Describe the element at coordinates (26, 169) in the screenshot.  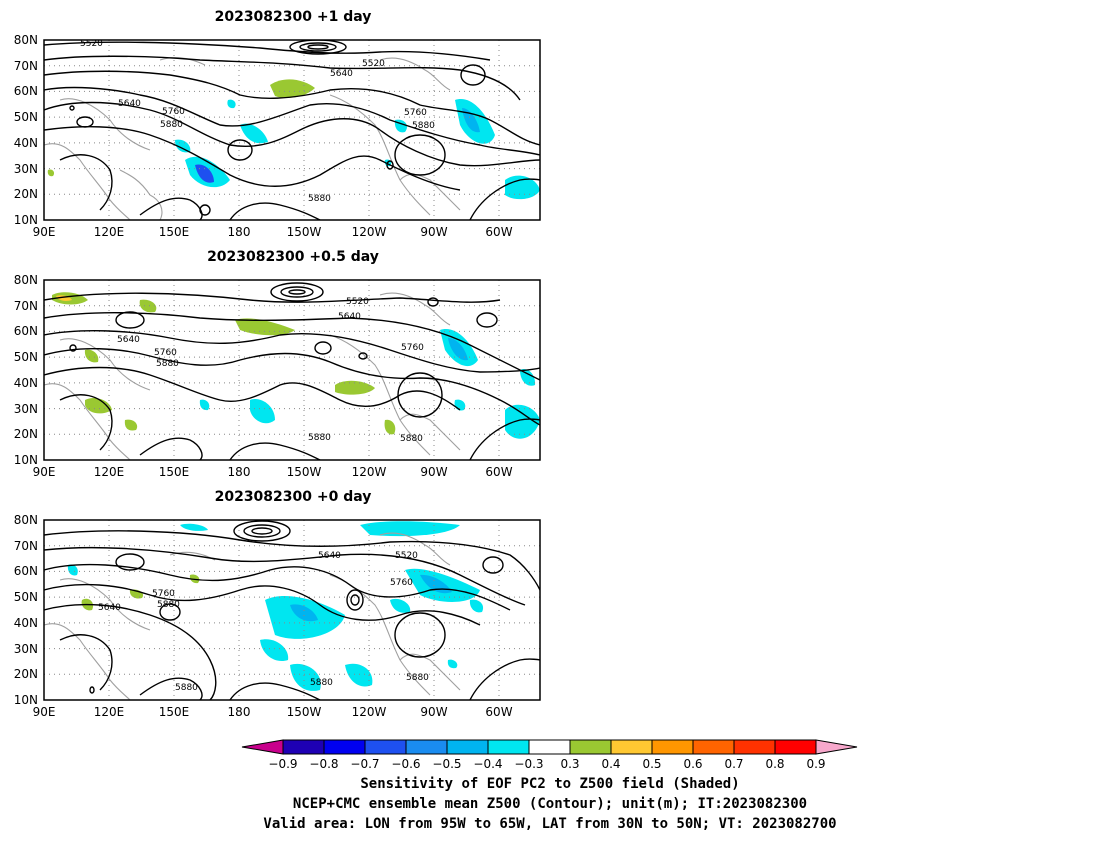
I see `lat-tick: 30N` at that location.